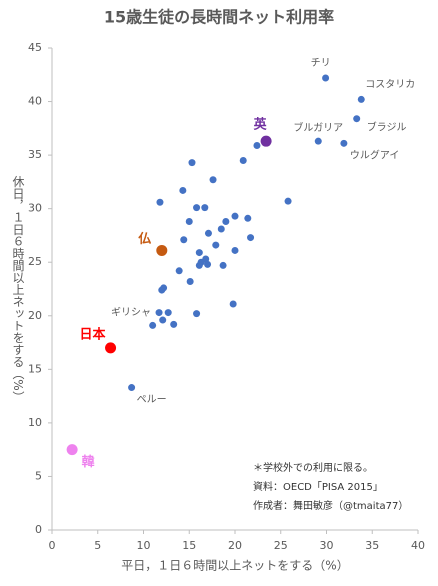  I want to click on point-label: コスタリカ, so click(390, 84).